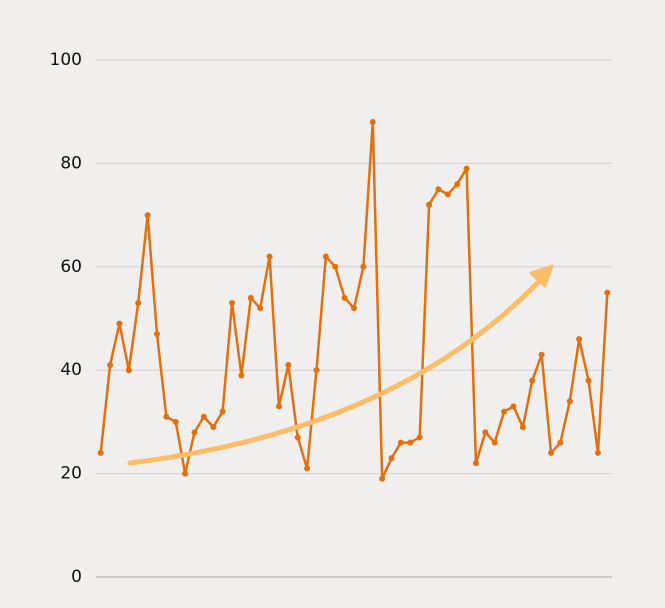  Describe the element at coordinates (71, 370) in the screenshot. I see `y-tick-label: 40` at that location.